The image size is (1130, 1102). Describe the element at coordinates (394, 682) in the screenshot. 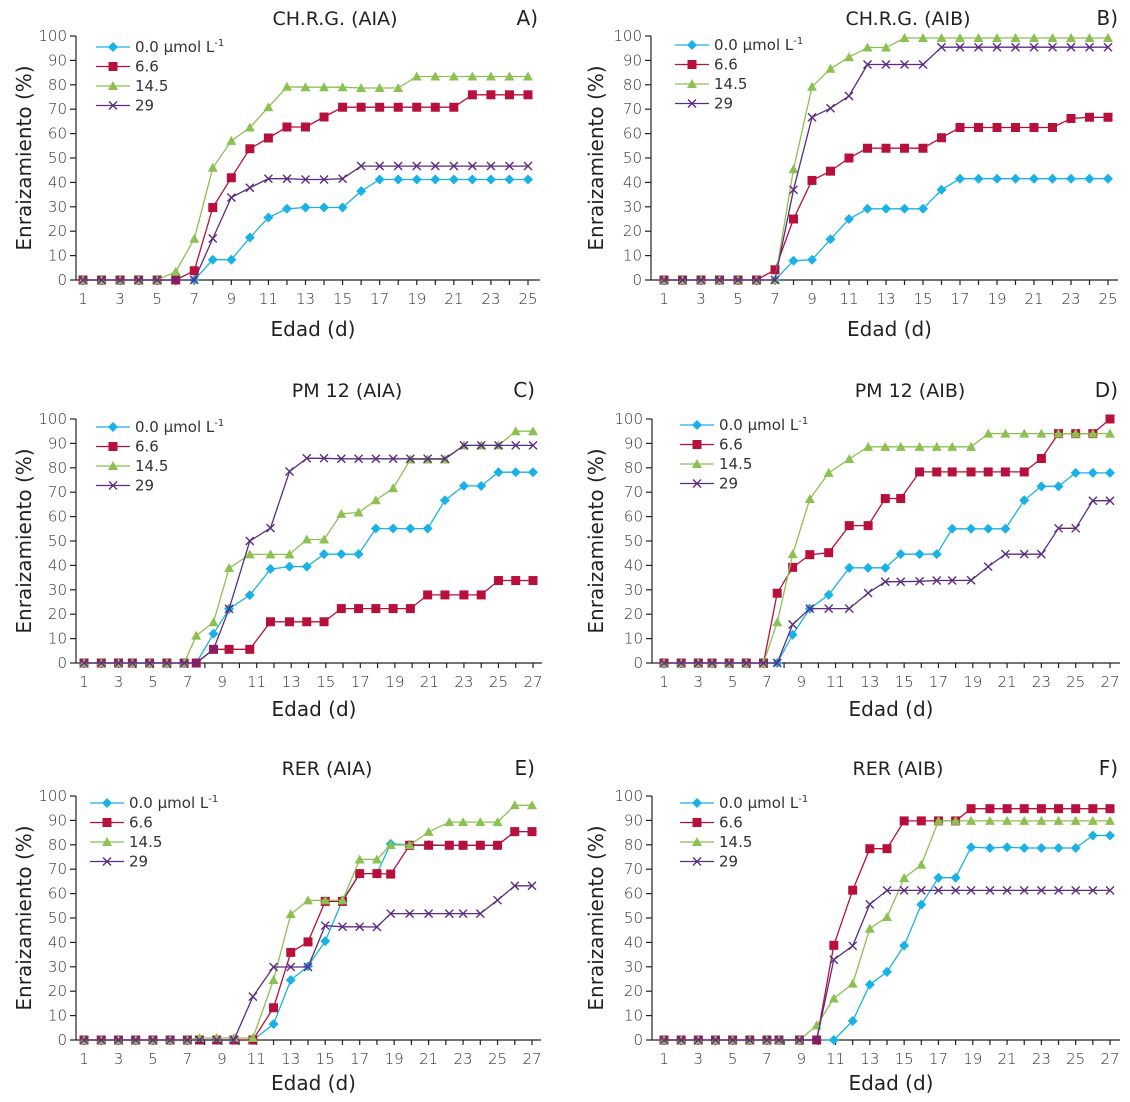

I see `x-tick-label: 19` at that location.